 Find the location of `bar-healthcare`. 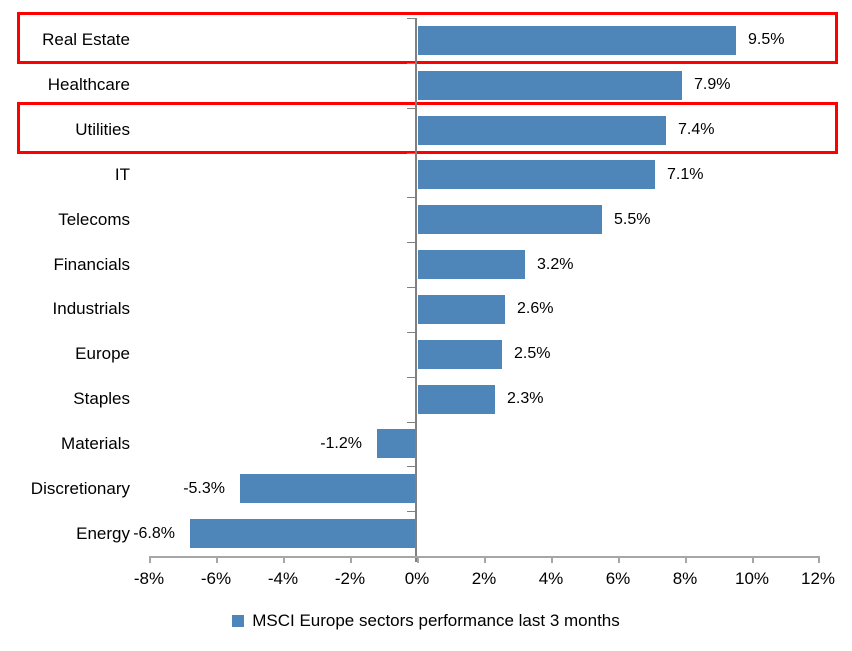

bar-healthcare is located at coordinates (550, 85).